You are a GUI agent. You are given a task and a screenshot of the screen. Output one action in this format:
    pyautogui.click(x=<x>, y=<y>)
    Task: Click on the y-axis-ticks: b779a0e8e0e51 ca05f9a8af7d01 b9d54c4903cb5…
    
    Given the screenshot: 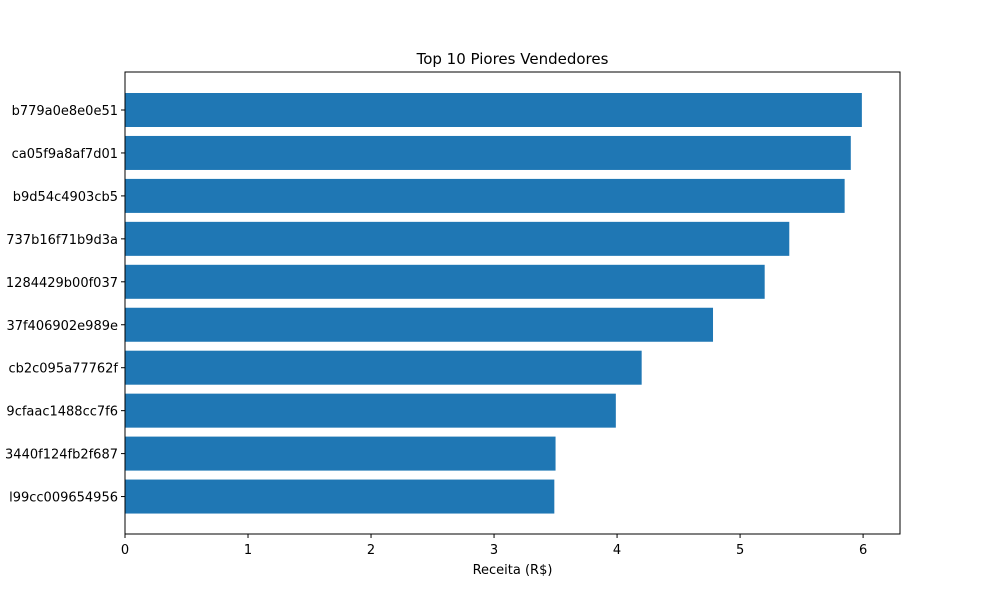 What is the action you would take?
    pyautogui.click(x=65, y=305)
    